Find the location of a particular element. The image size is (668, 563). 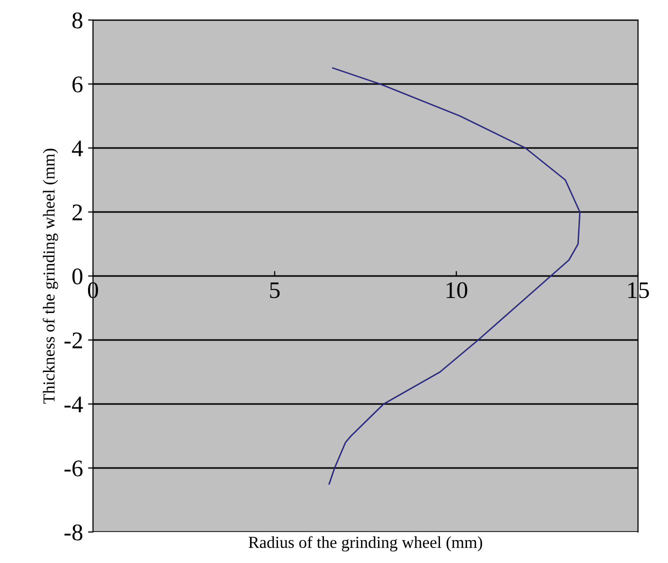

y-tick-label: -8 is located at coordinates (73, 532).